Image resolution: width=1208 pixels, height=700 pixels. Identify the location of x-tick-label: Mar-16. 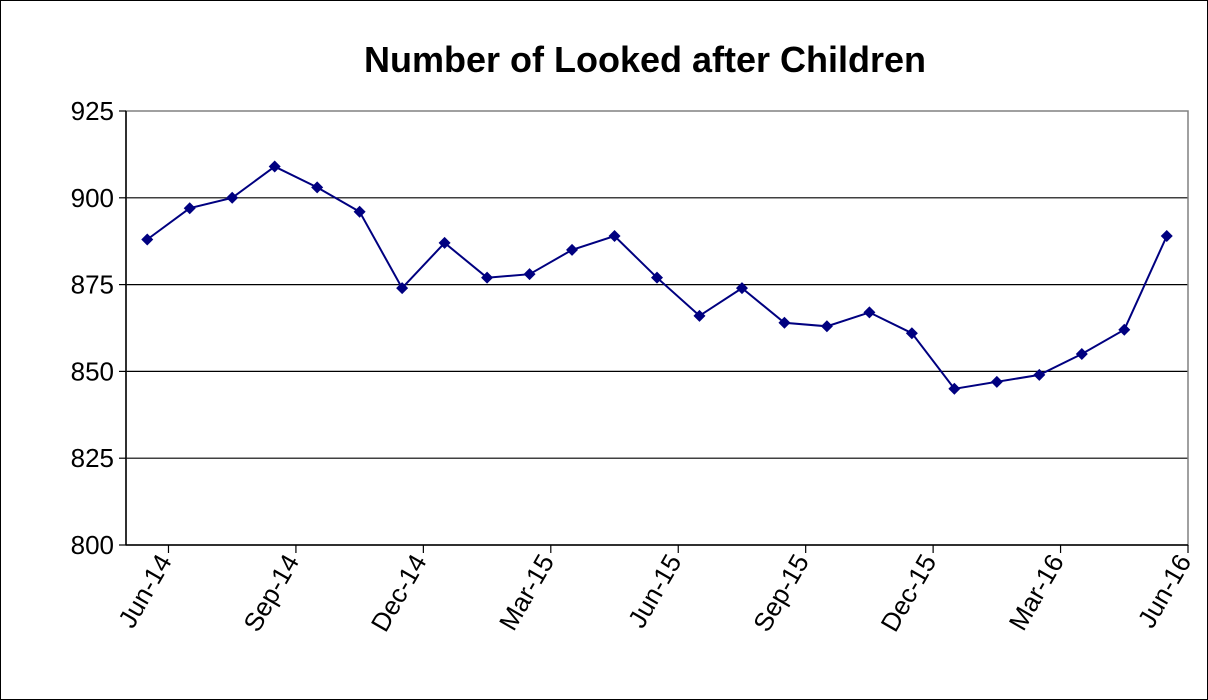
(1036, 592).